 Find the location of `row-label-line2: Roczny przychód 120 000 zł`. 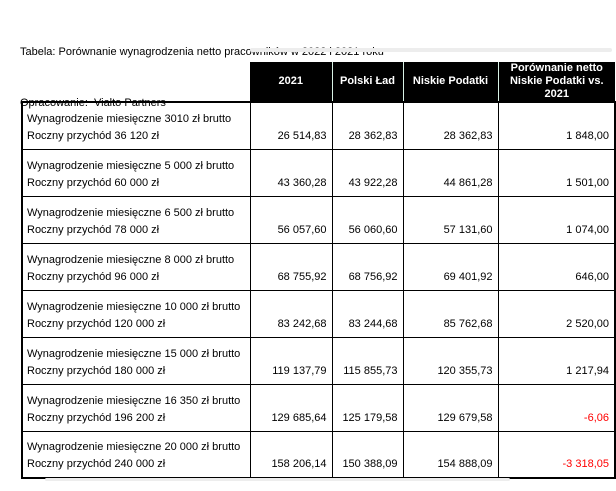

row-label-line2: Roczny przychód 120 000 zł is located at coordinates (96, 323).